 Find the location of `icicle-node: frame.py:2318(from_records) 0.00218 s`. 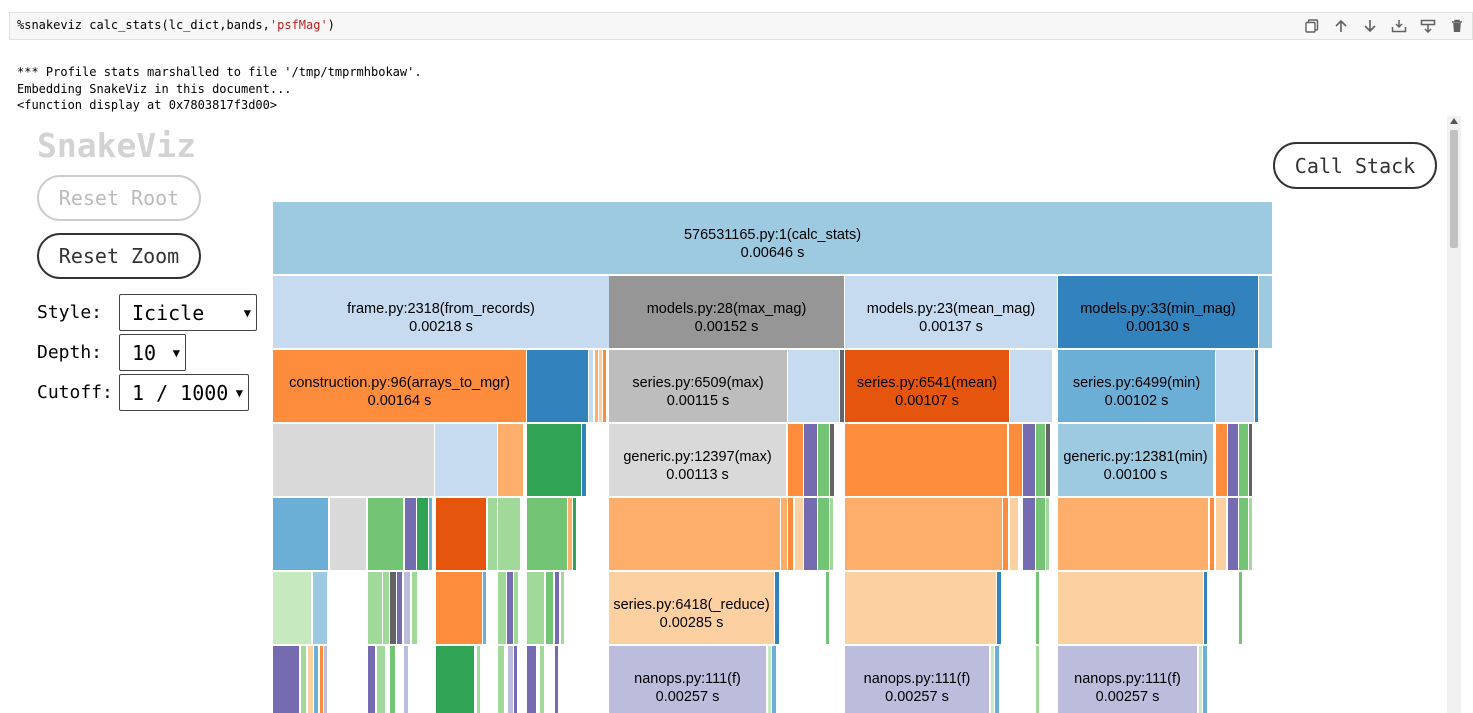

icicle-node: frame.py:2318(from_records) 0.00218 s is located at coordinates (441, 312).